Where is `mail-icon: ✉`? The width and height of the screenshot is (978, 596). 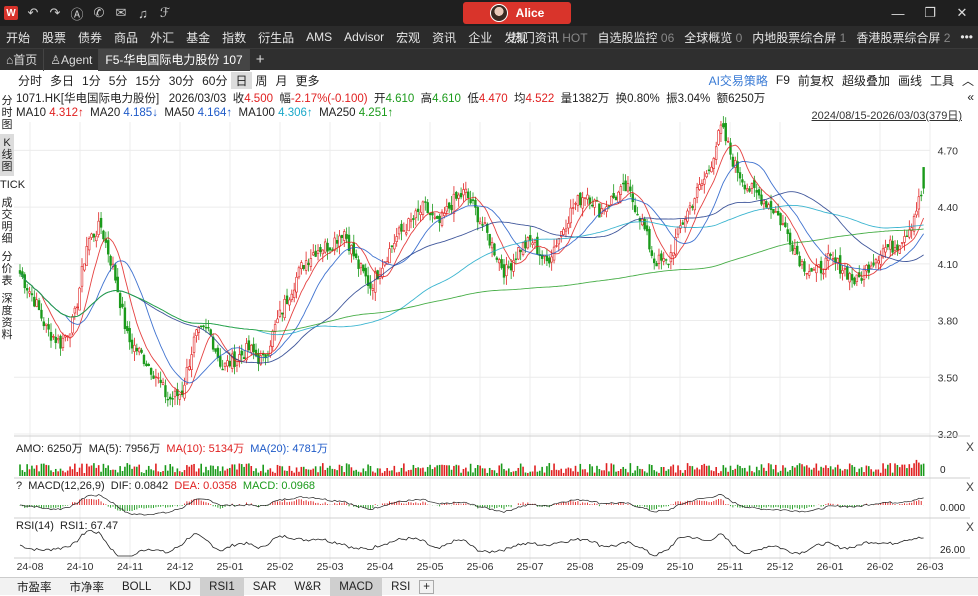
mail-icon: ✉ is located at coordinates (121, 12).